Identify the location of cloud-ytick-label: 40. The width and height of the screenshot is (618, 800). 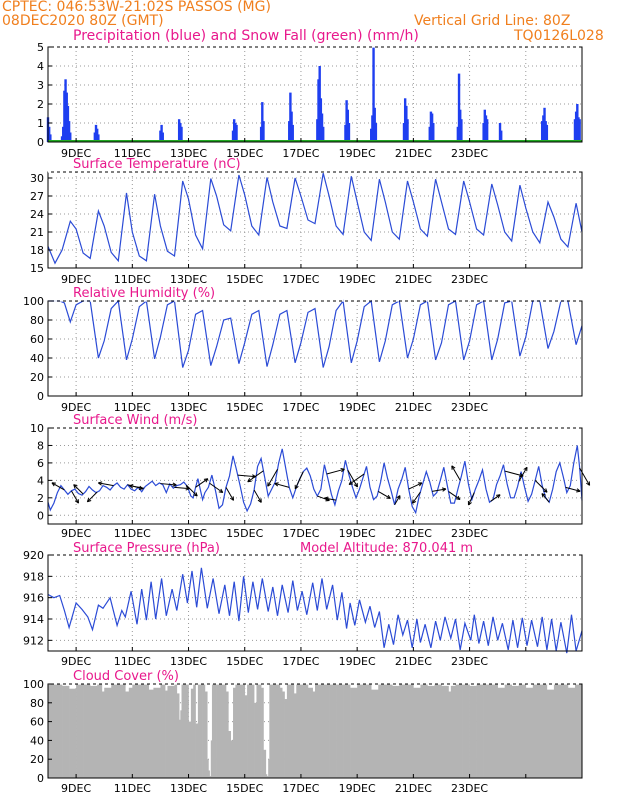
(37, 740).